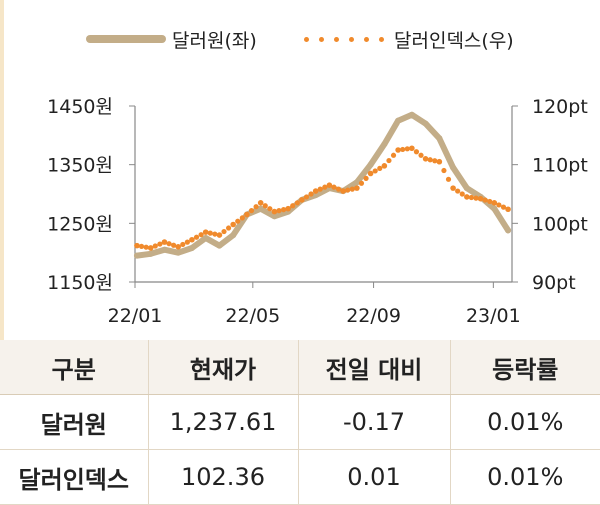 Image resolution: width=600 pixels, height=505 pixels. Describe the element at coordinates (493, 316) in the screenshot. I see `x-tick-label: 23/01` at that location.